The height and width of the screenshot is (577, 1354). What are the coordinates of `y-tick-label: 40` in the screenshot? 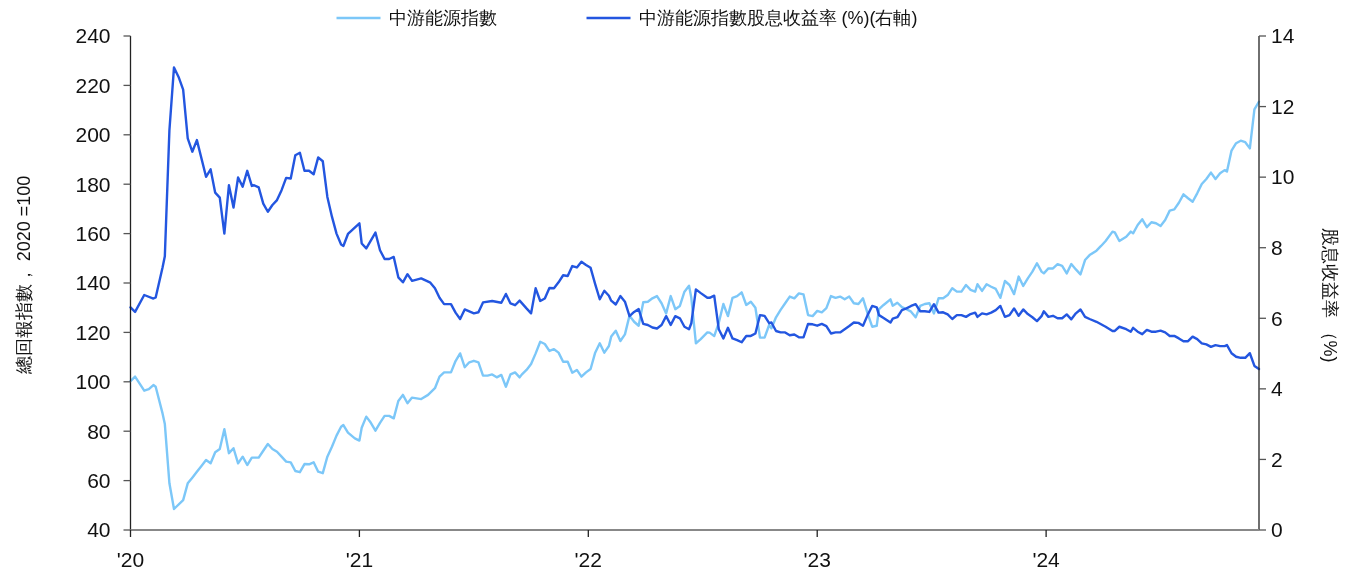 It's located at (99, 530).